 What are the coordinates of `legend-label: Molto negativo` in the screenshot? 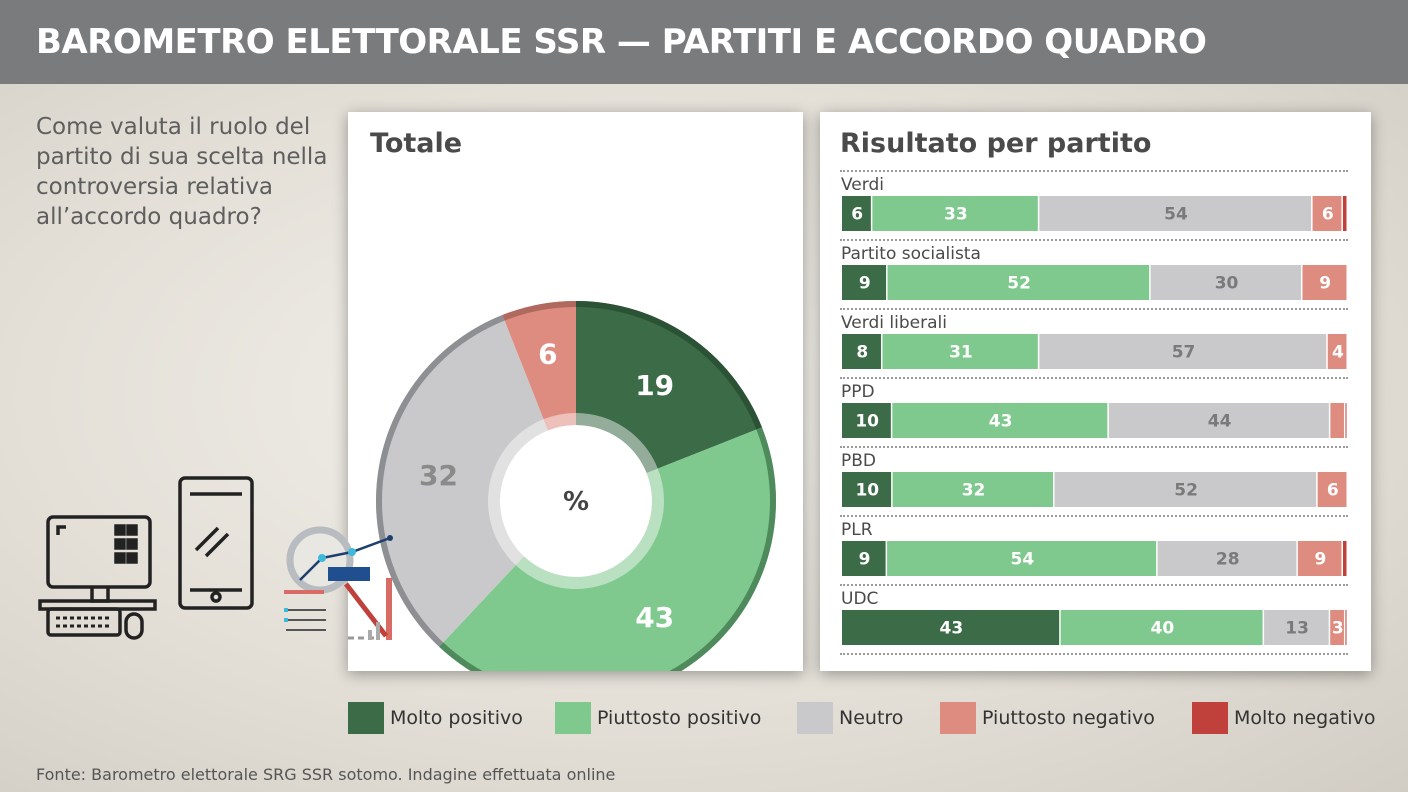 It's located at (1305, 718).